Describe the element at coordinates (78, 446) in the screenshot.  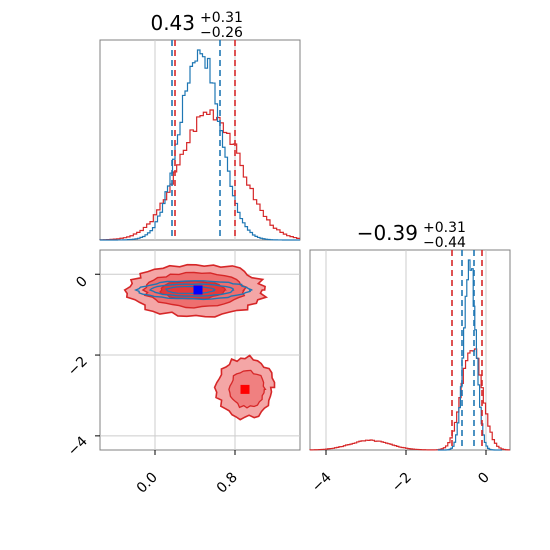
I see `joint-ytick-label-2: −4` at that location.